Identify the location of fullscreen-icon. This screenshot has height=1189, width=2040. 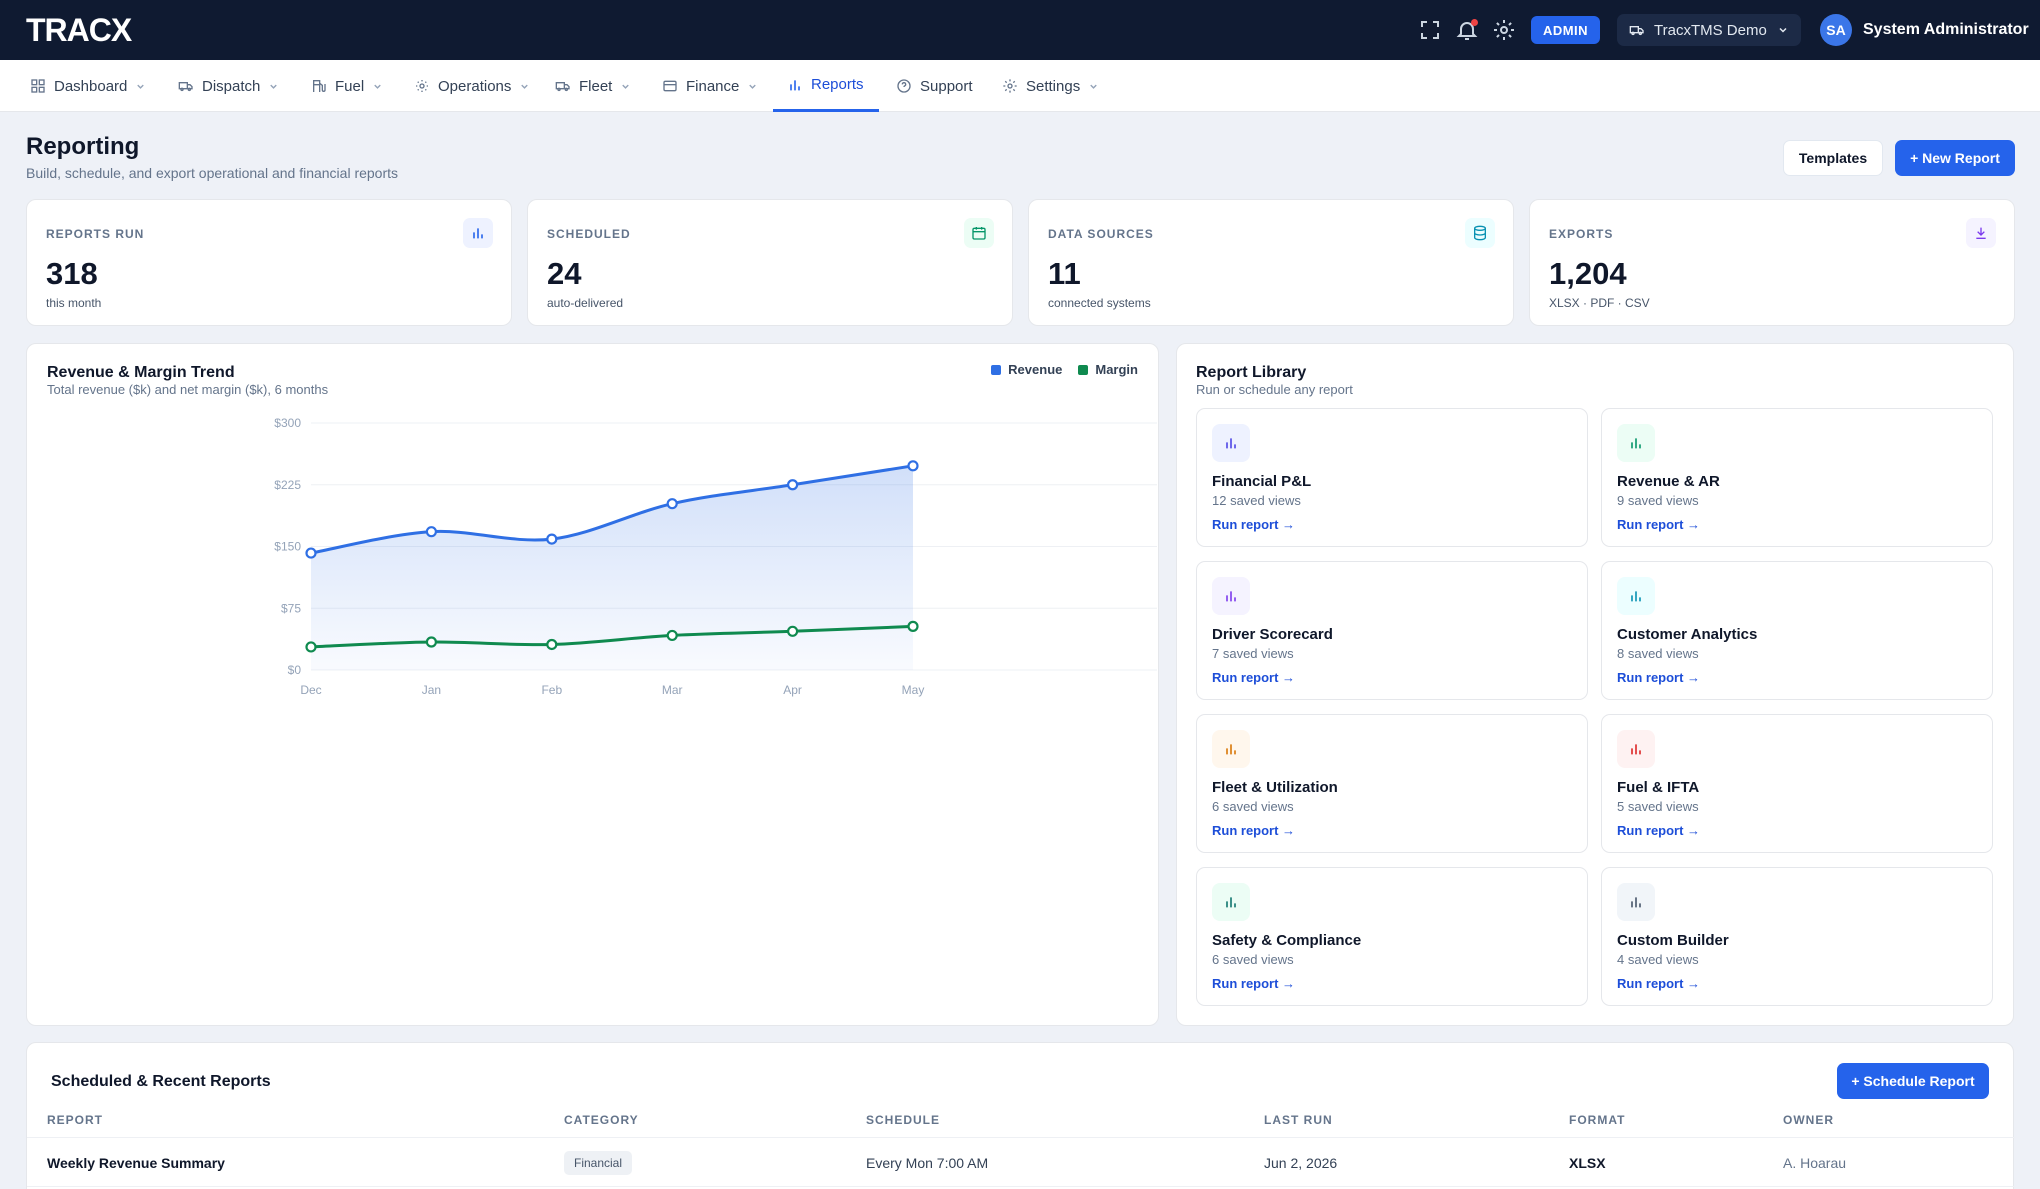
(1430, 30).